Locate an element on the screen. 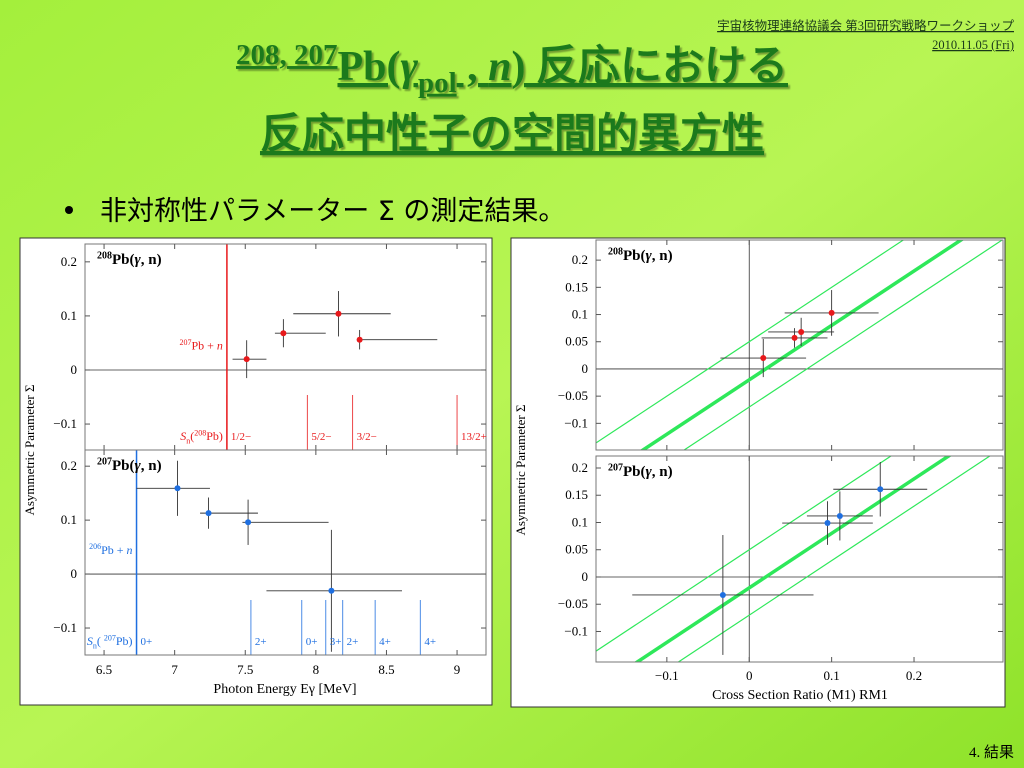  text-part: 206 is located at coordinates (95, 546).